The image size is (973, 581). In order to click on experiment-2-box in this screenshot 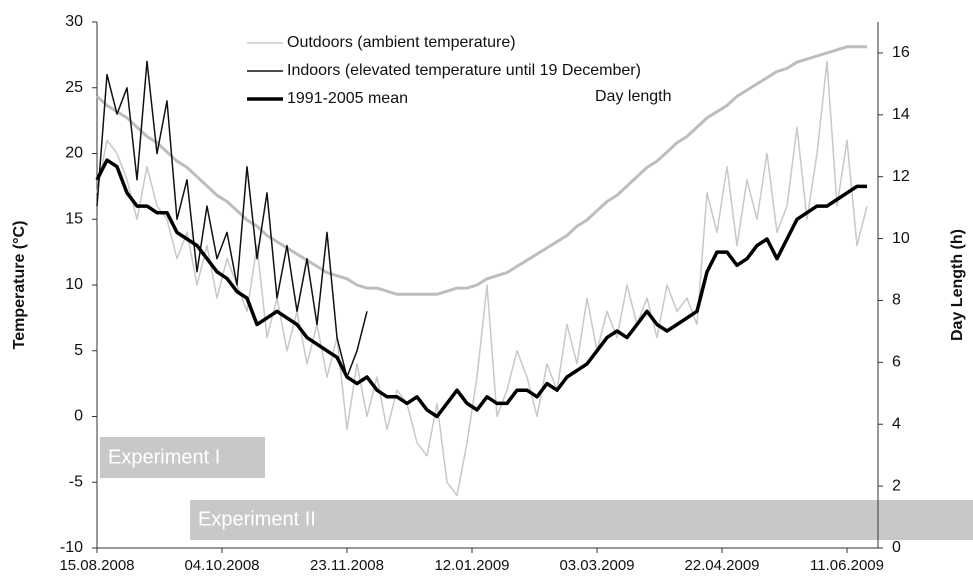, I will do `click(581, 520)`.